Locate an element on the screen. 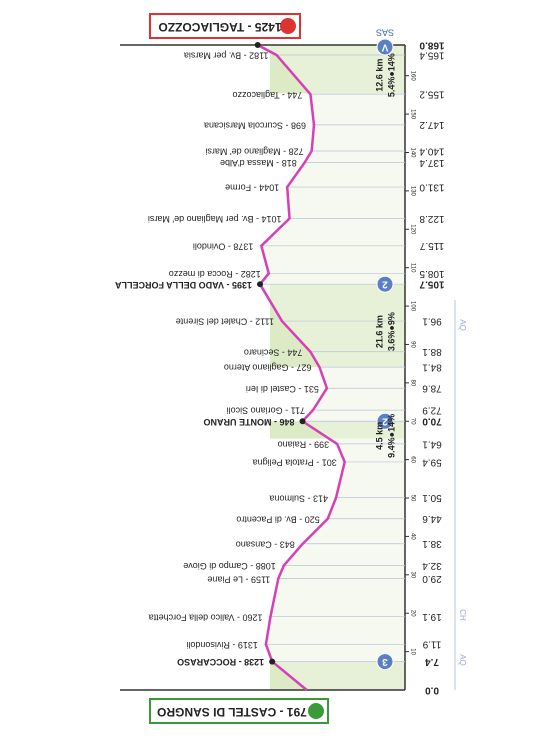  place-label: 413 - Sulmona is located at coordinates (298, 498).